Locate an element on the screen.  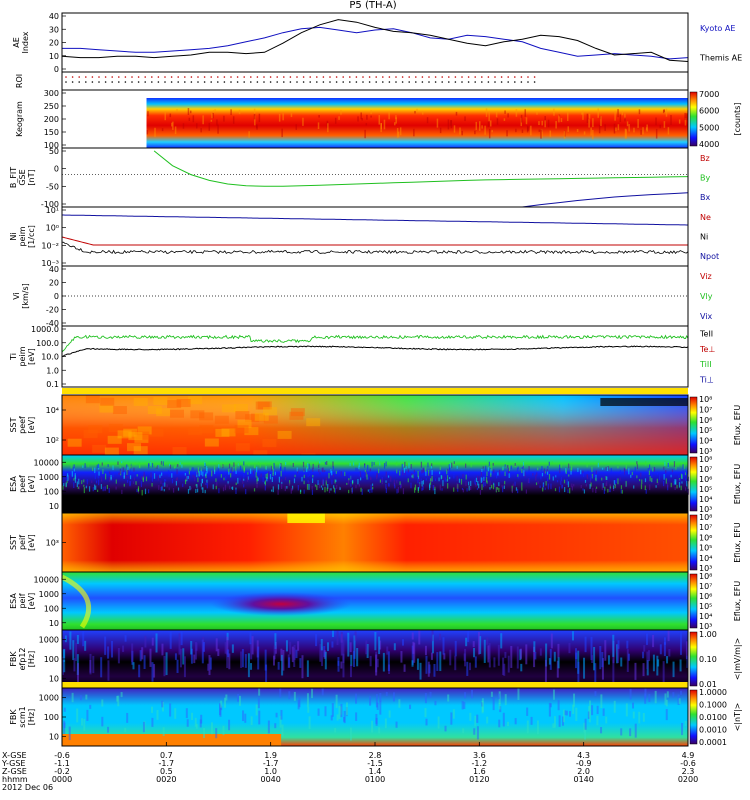
xtick-z_gse: 1.0 is located at coordinates (270, 771).